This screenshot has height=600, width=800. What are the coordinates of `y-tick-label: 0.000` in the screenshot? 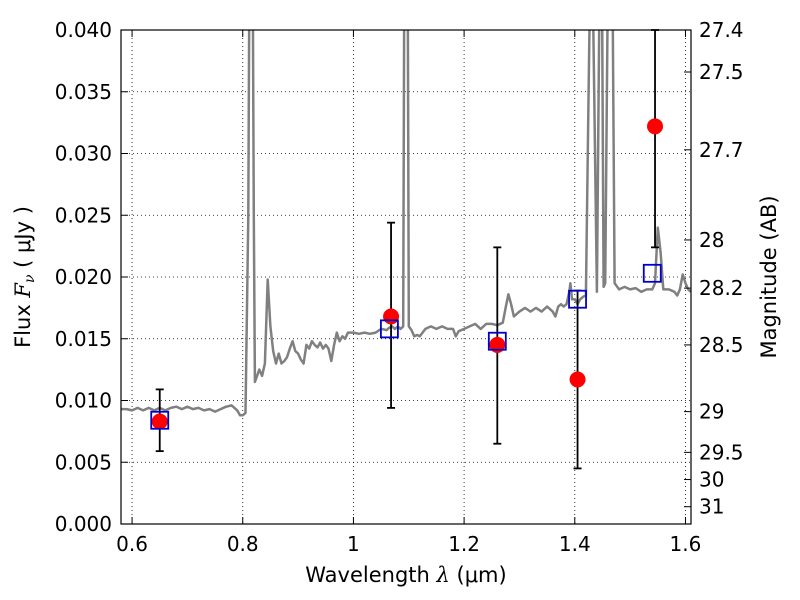 It's located at (83, 524).